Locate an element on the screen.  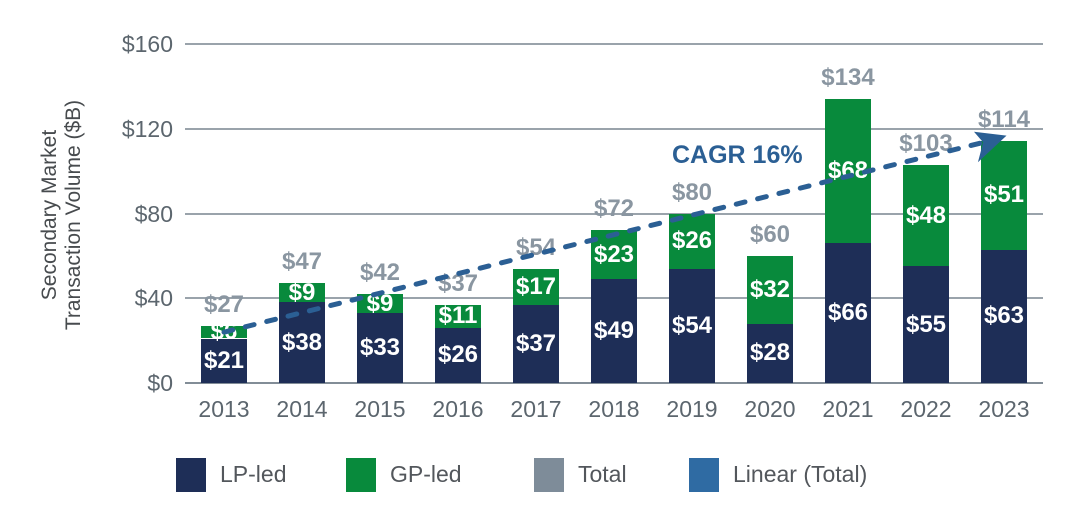
lp-value-label: $37 is located at coordinates (536, 343).